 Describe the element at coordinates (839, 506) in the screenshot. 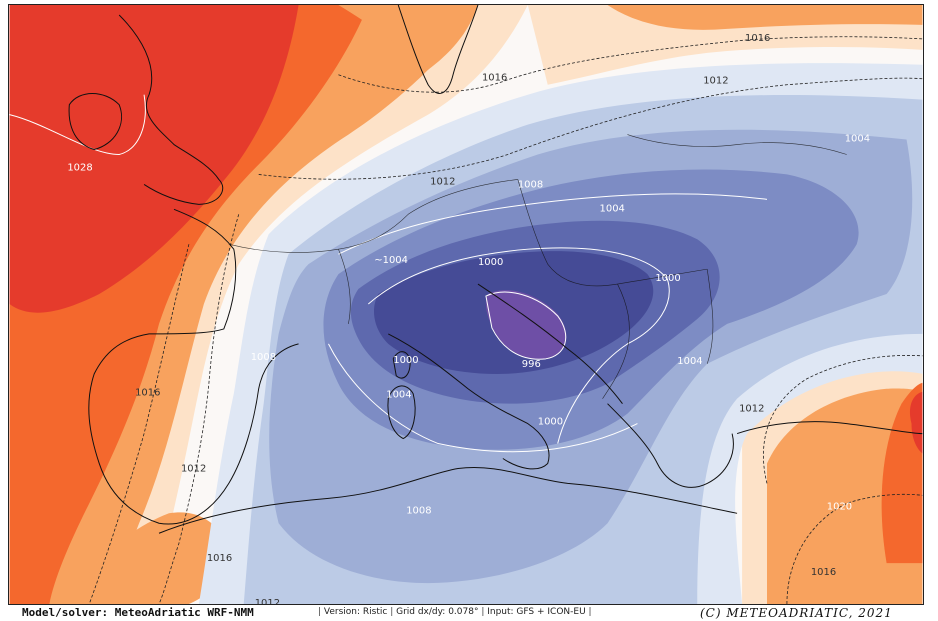

I see `isobar-label: 1020` at that location.